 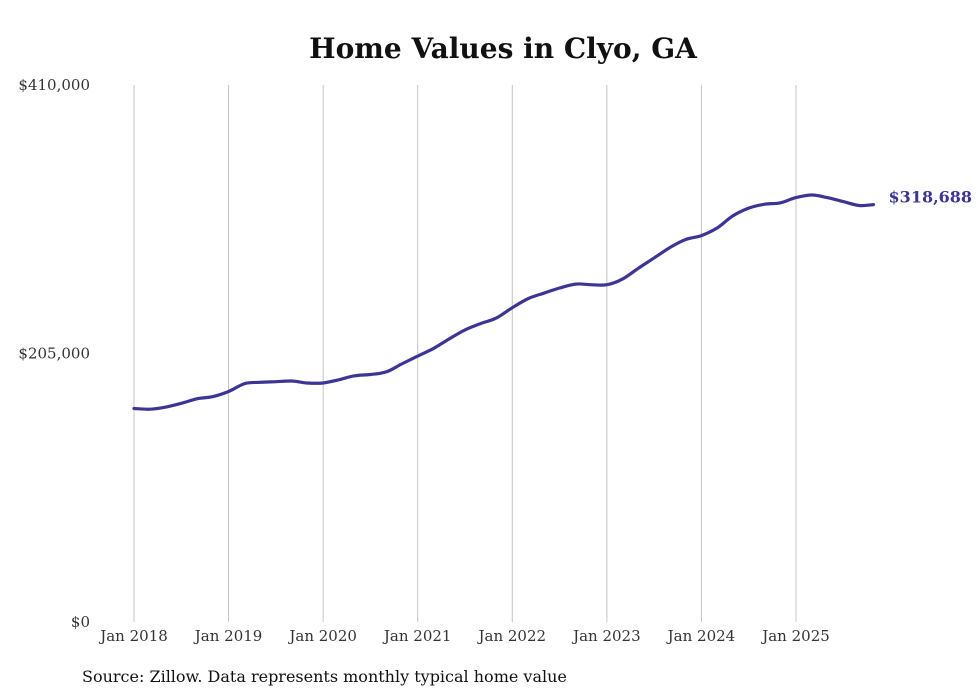 What do you see at coordinates (931, 197) in the screenshot?
I see `end-value-label: $318,688` at bounding box center [931, 197].